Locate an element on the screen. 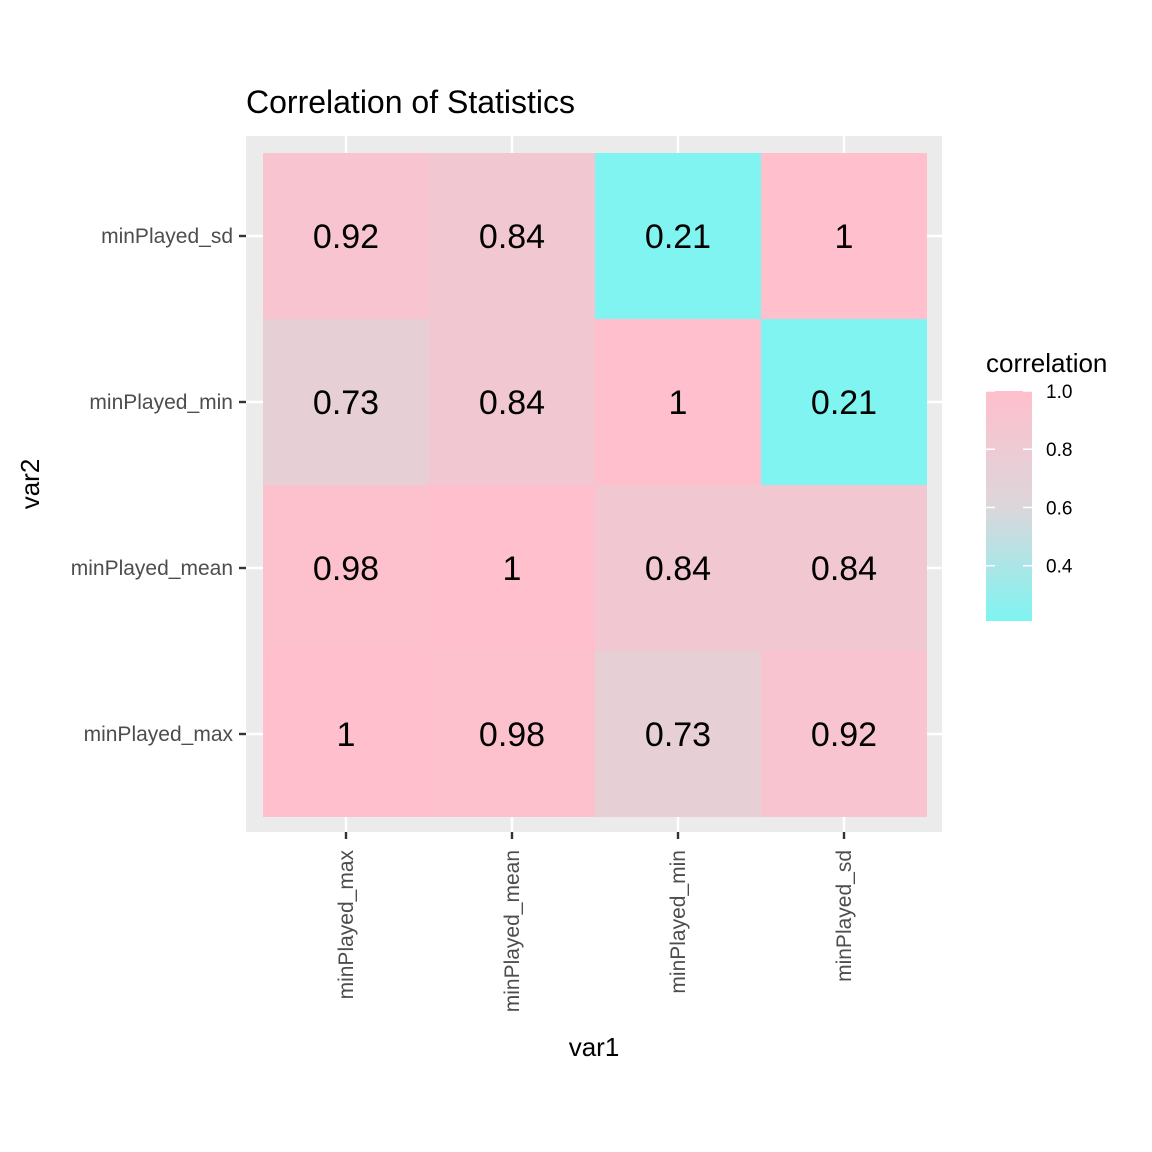  legend-colorbar is located at coordinates (1009, 506).